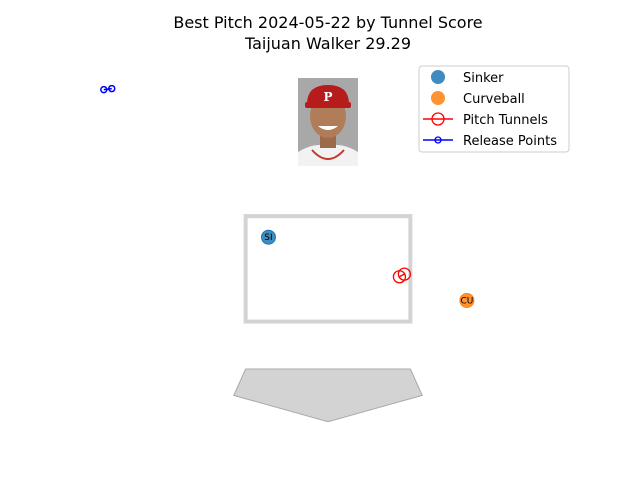 This screenshot has width=640, height=480. I want to click on home-plate, so click(328, 395).